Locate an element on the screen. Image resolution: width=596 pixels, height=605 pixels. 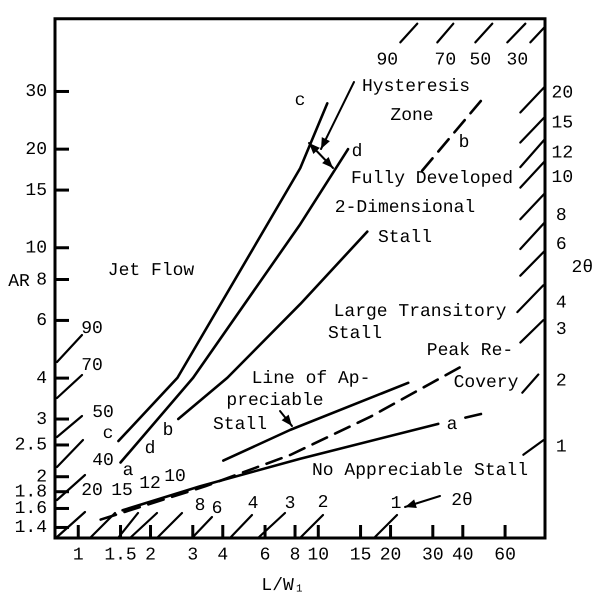
y-axis-title: AR is located at coordinates (19, 282).